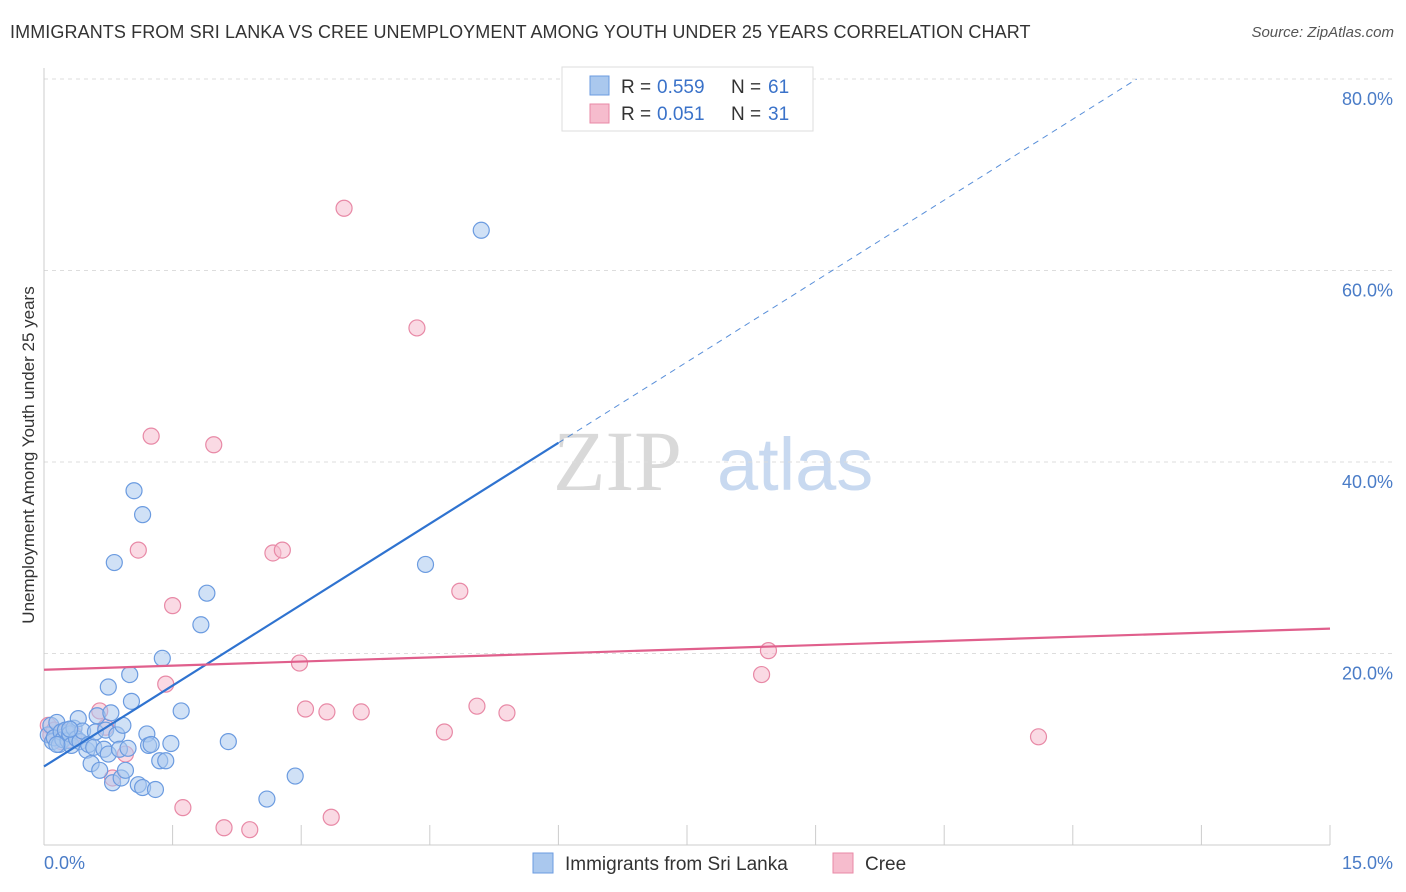 This screenshot has width=1406, height=892. What do you see at coordinates (543, 863) in the screenshot?
I see `bottom-legend-swatch-sri-lanka` at bounding box center [543, 863].